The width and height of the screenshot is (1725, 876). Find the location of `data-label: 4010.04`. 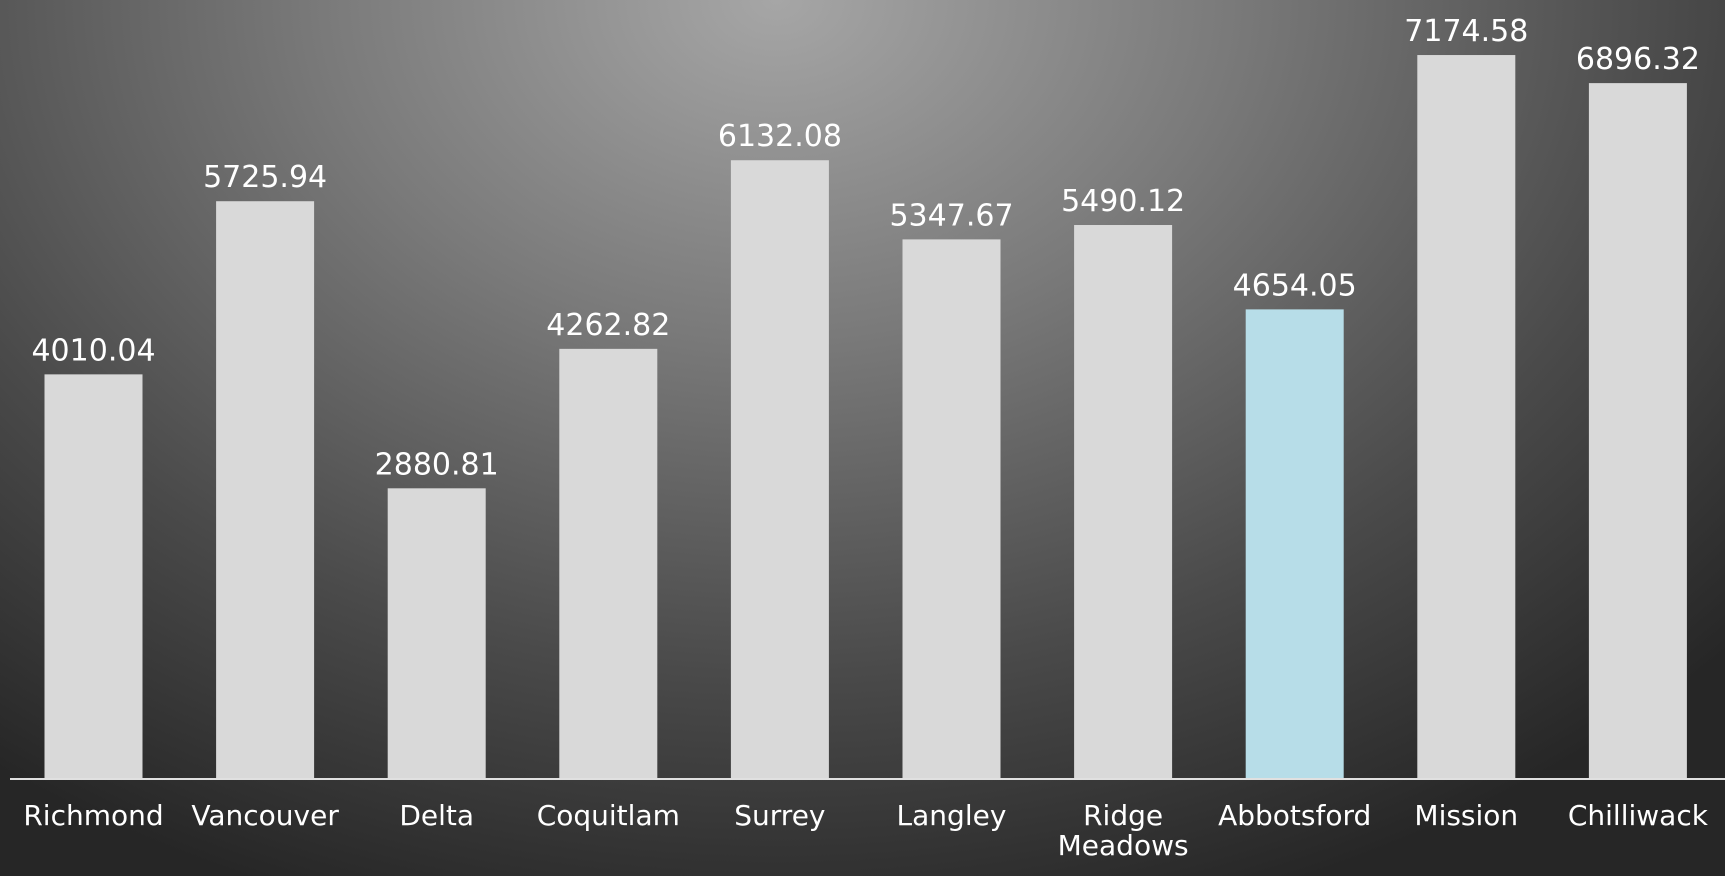

data-label: 4010.04 is located at coordinates (93, 350).